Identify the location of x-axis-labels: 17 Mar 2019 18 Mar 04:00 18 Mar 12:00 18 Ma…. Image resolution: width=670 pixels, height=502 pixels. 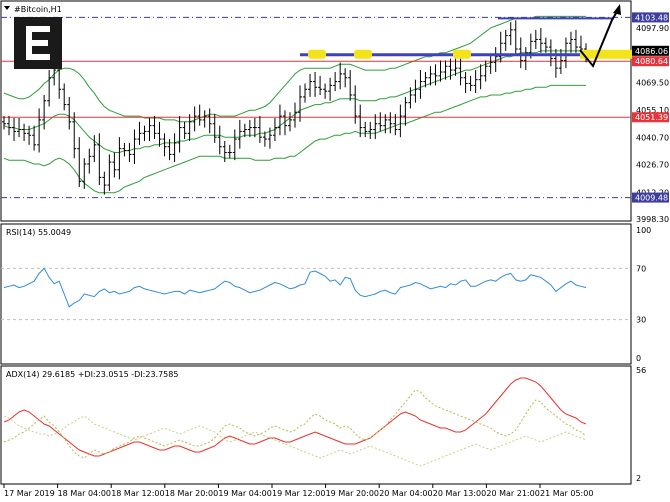
(298, 491).